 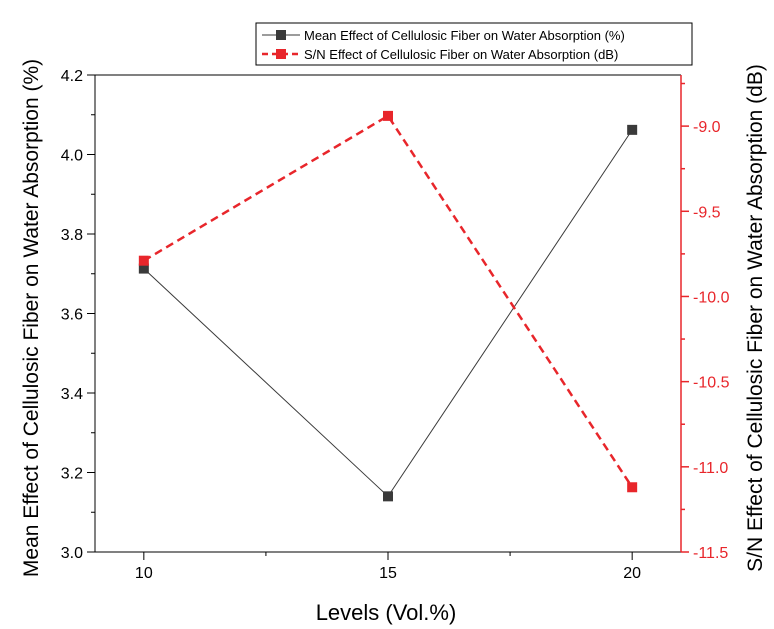 What do you see at coordinates (710, 553) in the screenshot?
I see `y-right-tick-label: -11.5` at bounding box center [710, 553].